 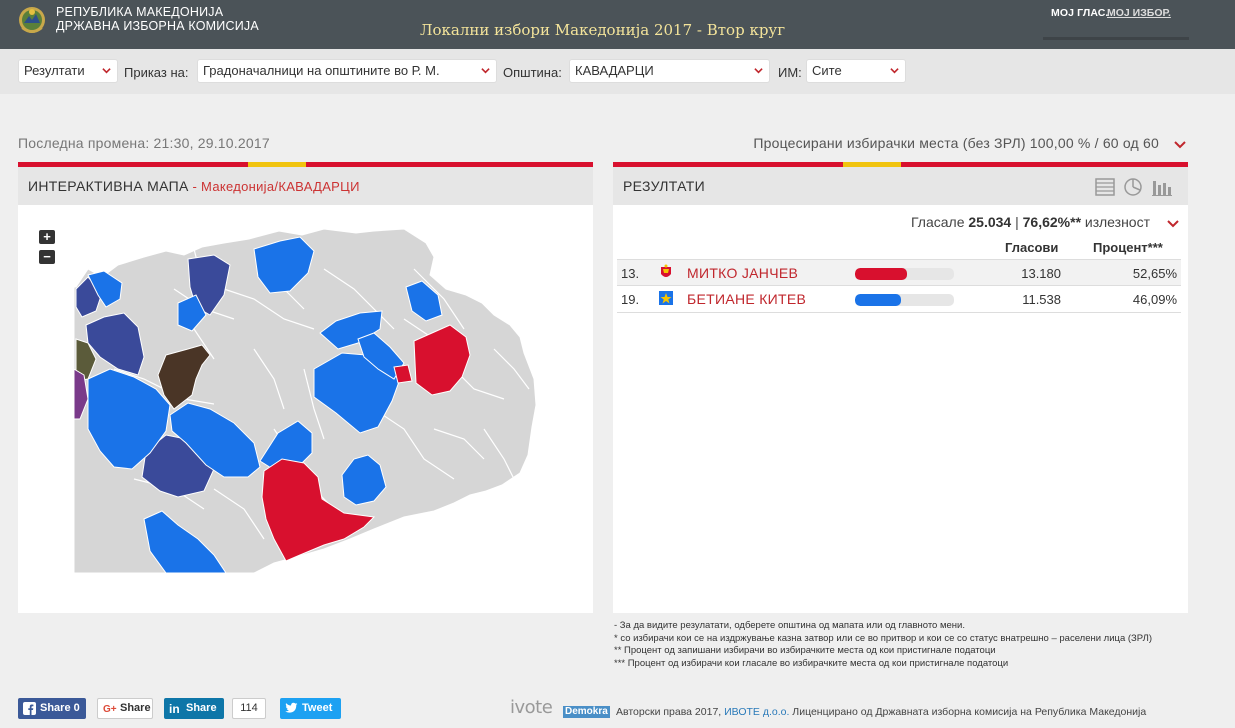 I want to click on candidate-row: 13. МИТКО ЈАНЧЕВ 13.180 52,65%, so click(x=899, y=272).